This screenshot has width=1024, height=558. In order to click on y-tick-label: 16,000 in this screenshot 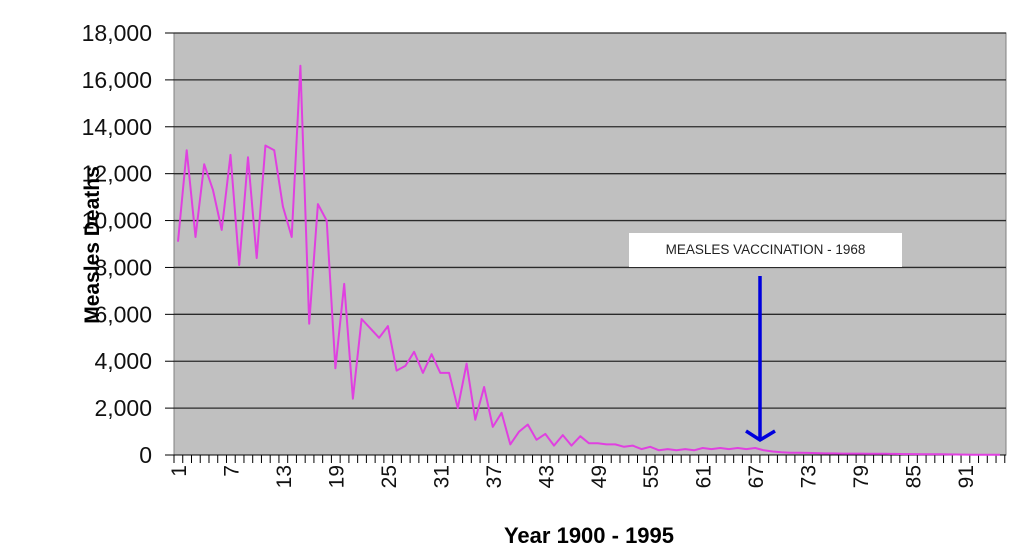, I will do `click(117, 80)`.